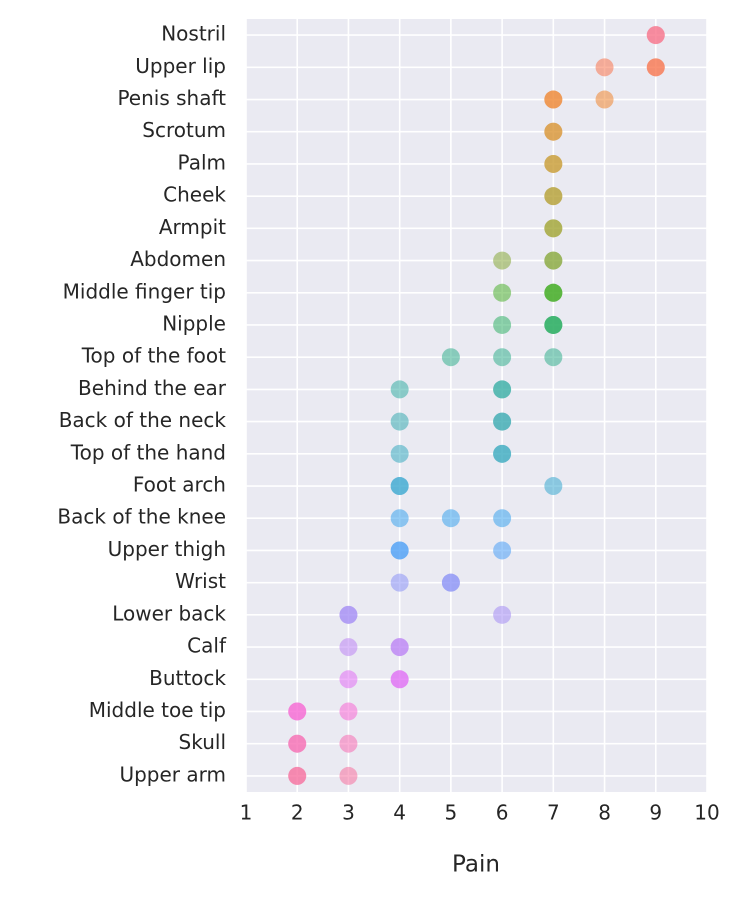 The height and width of the screenshot is (900, 741). Describe the element at coordinates (297, 813) in the screenshot. I see `x-tick-label: 2` at that location.